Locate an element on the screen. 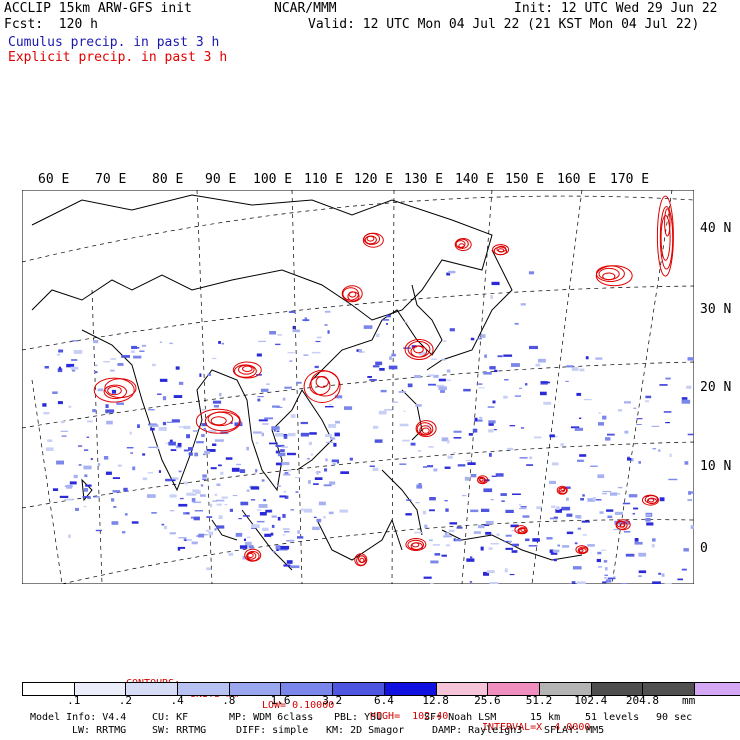  footer-cu: CU: KF is located at coordinates (170, 717).